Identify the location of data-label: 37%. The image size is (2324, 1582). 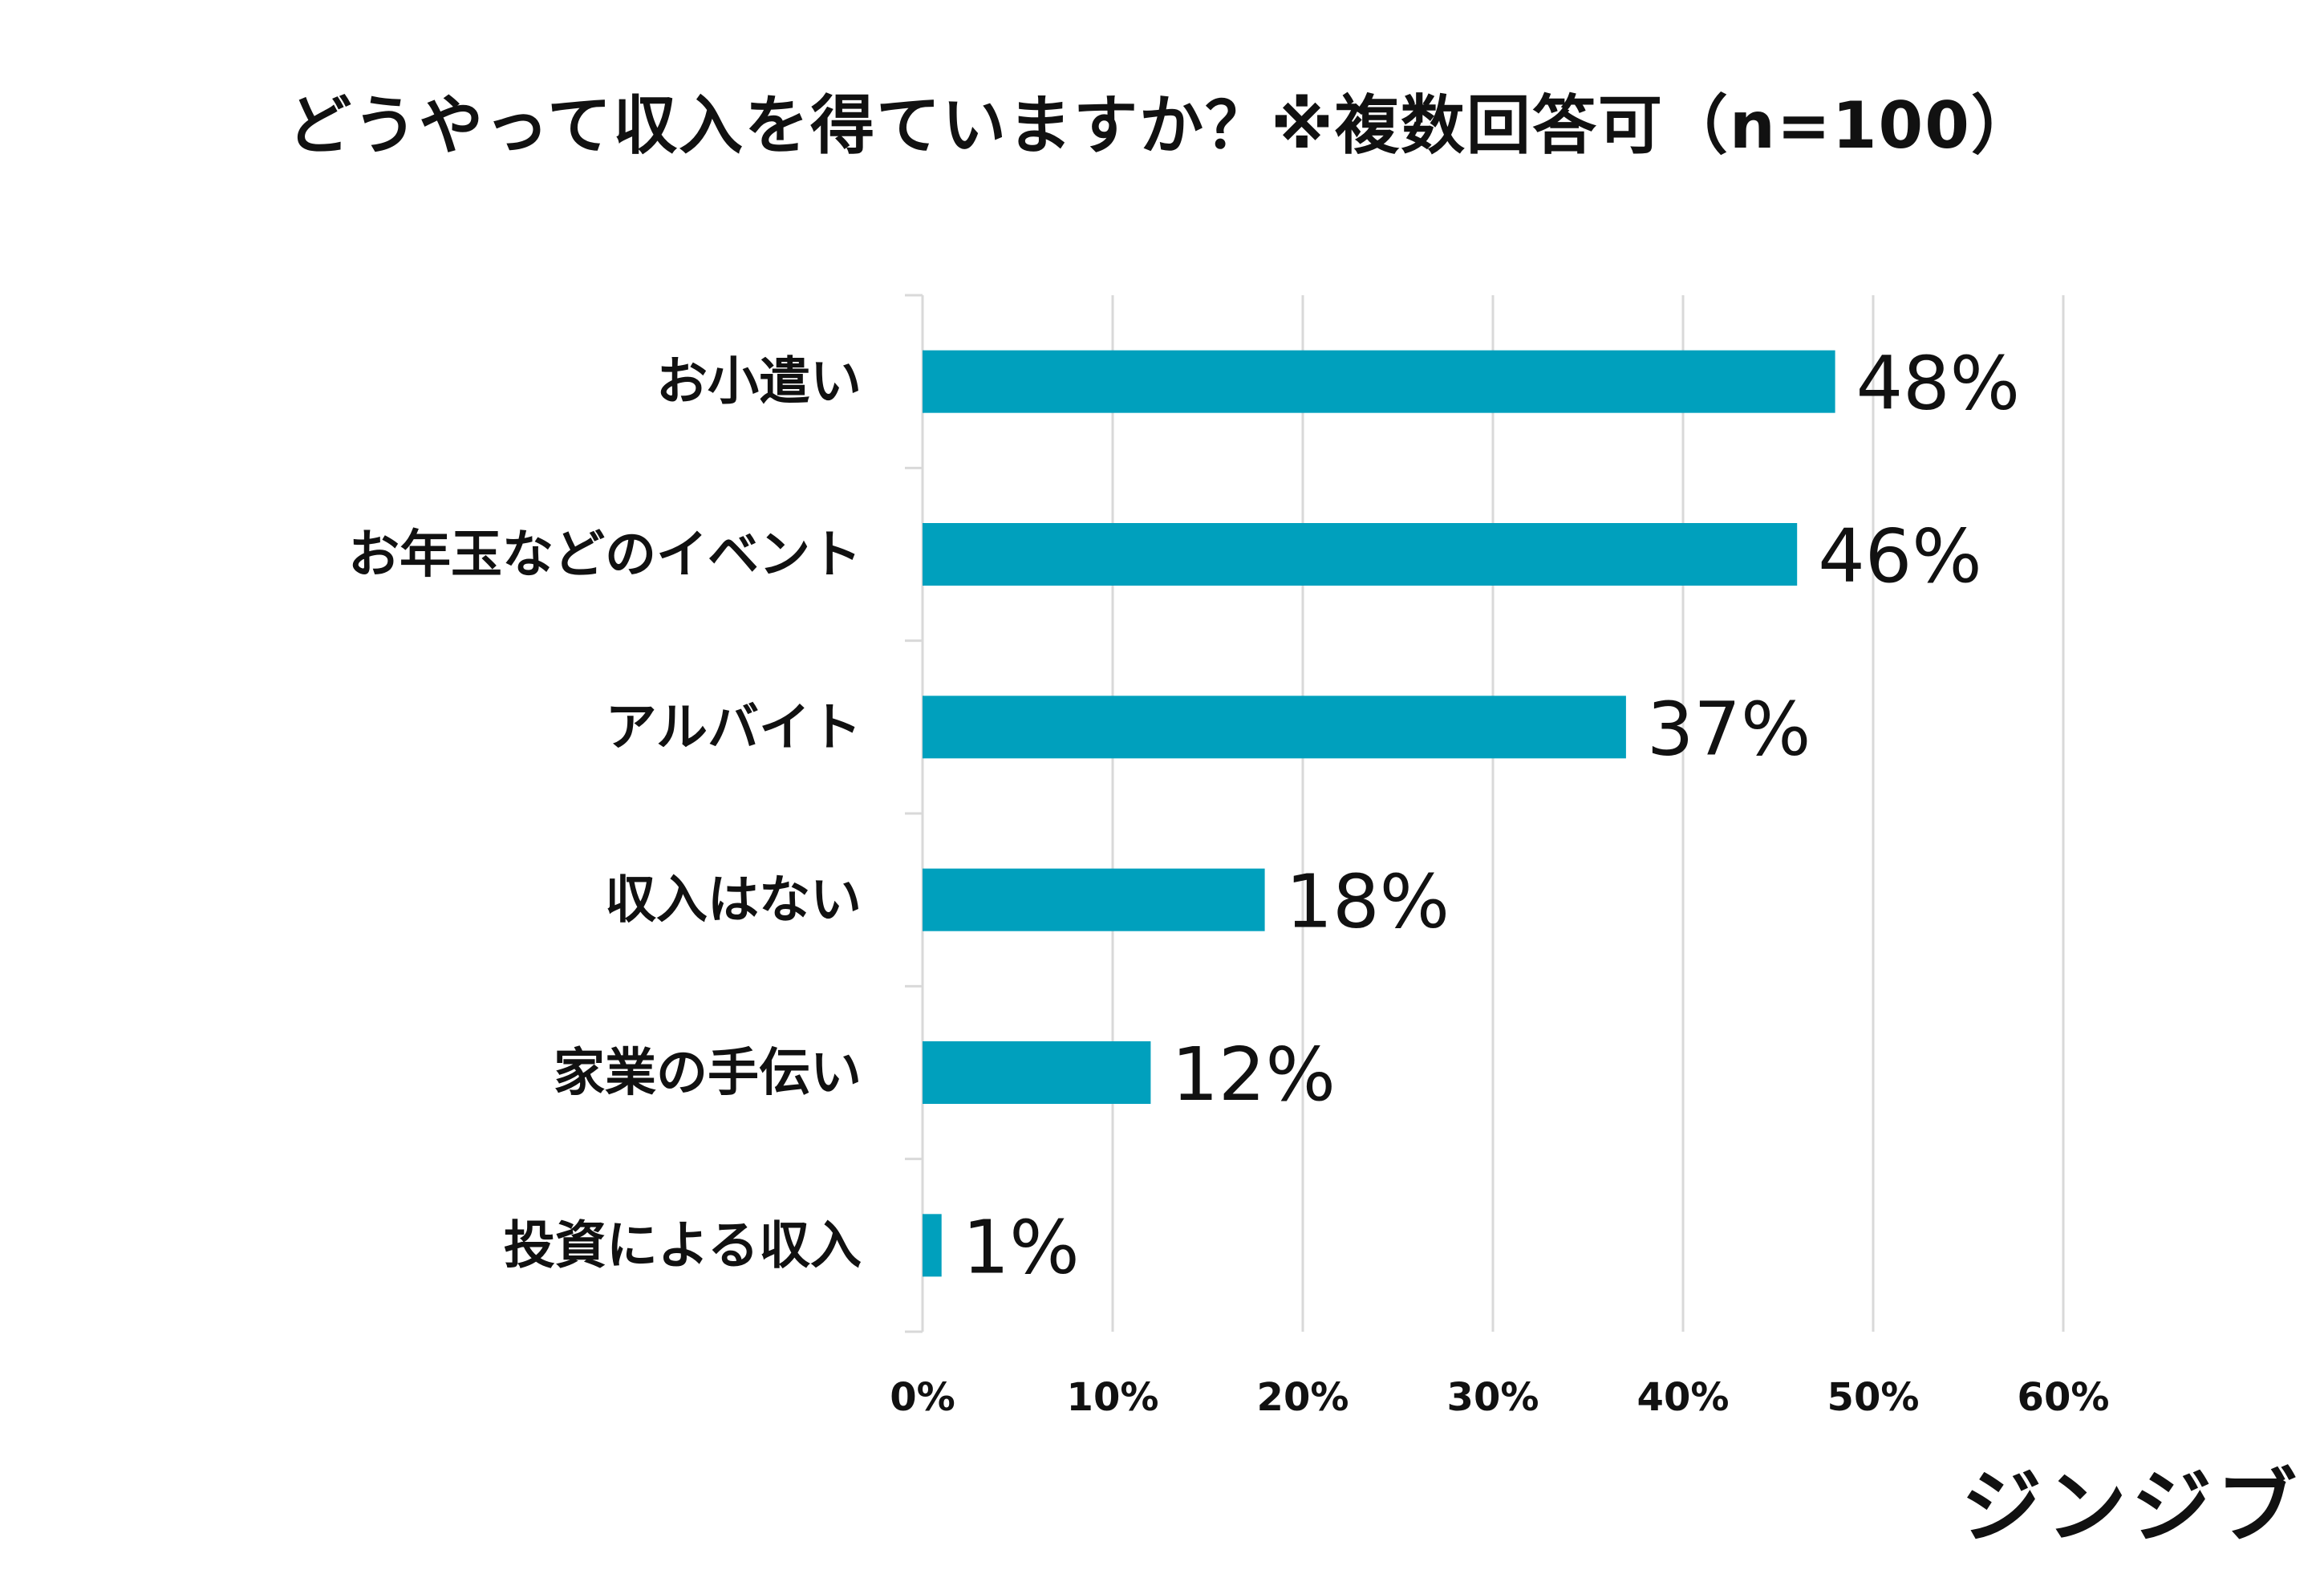
(1729, 729).